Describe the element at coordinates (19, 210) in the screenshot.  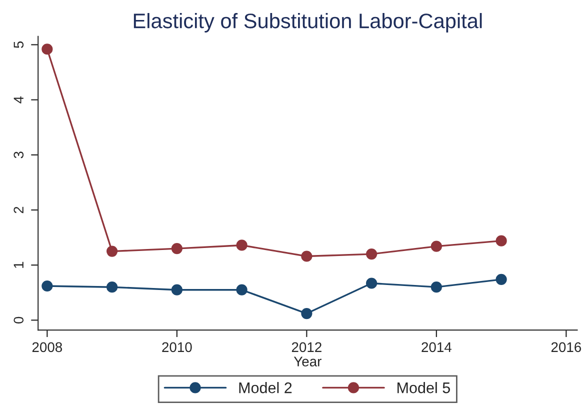
I see `y-tick-label: 2` at that location.